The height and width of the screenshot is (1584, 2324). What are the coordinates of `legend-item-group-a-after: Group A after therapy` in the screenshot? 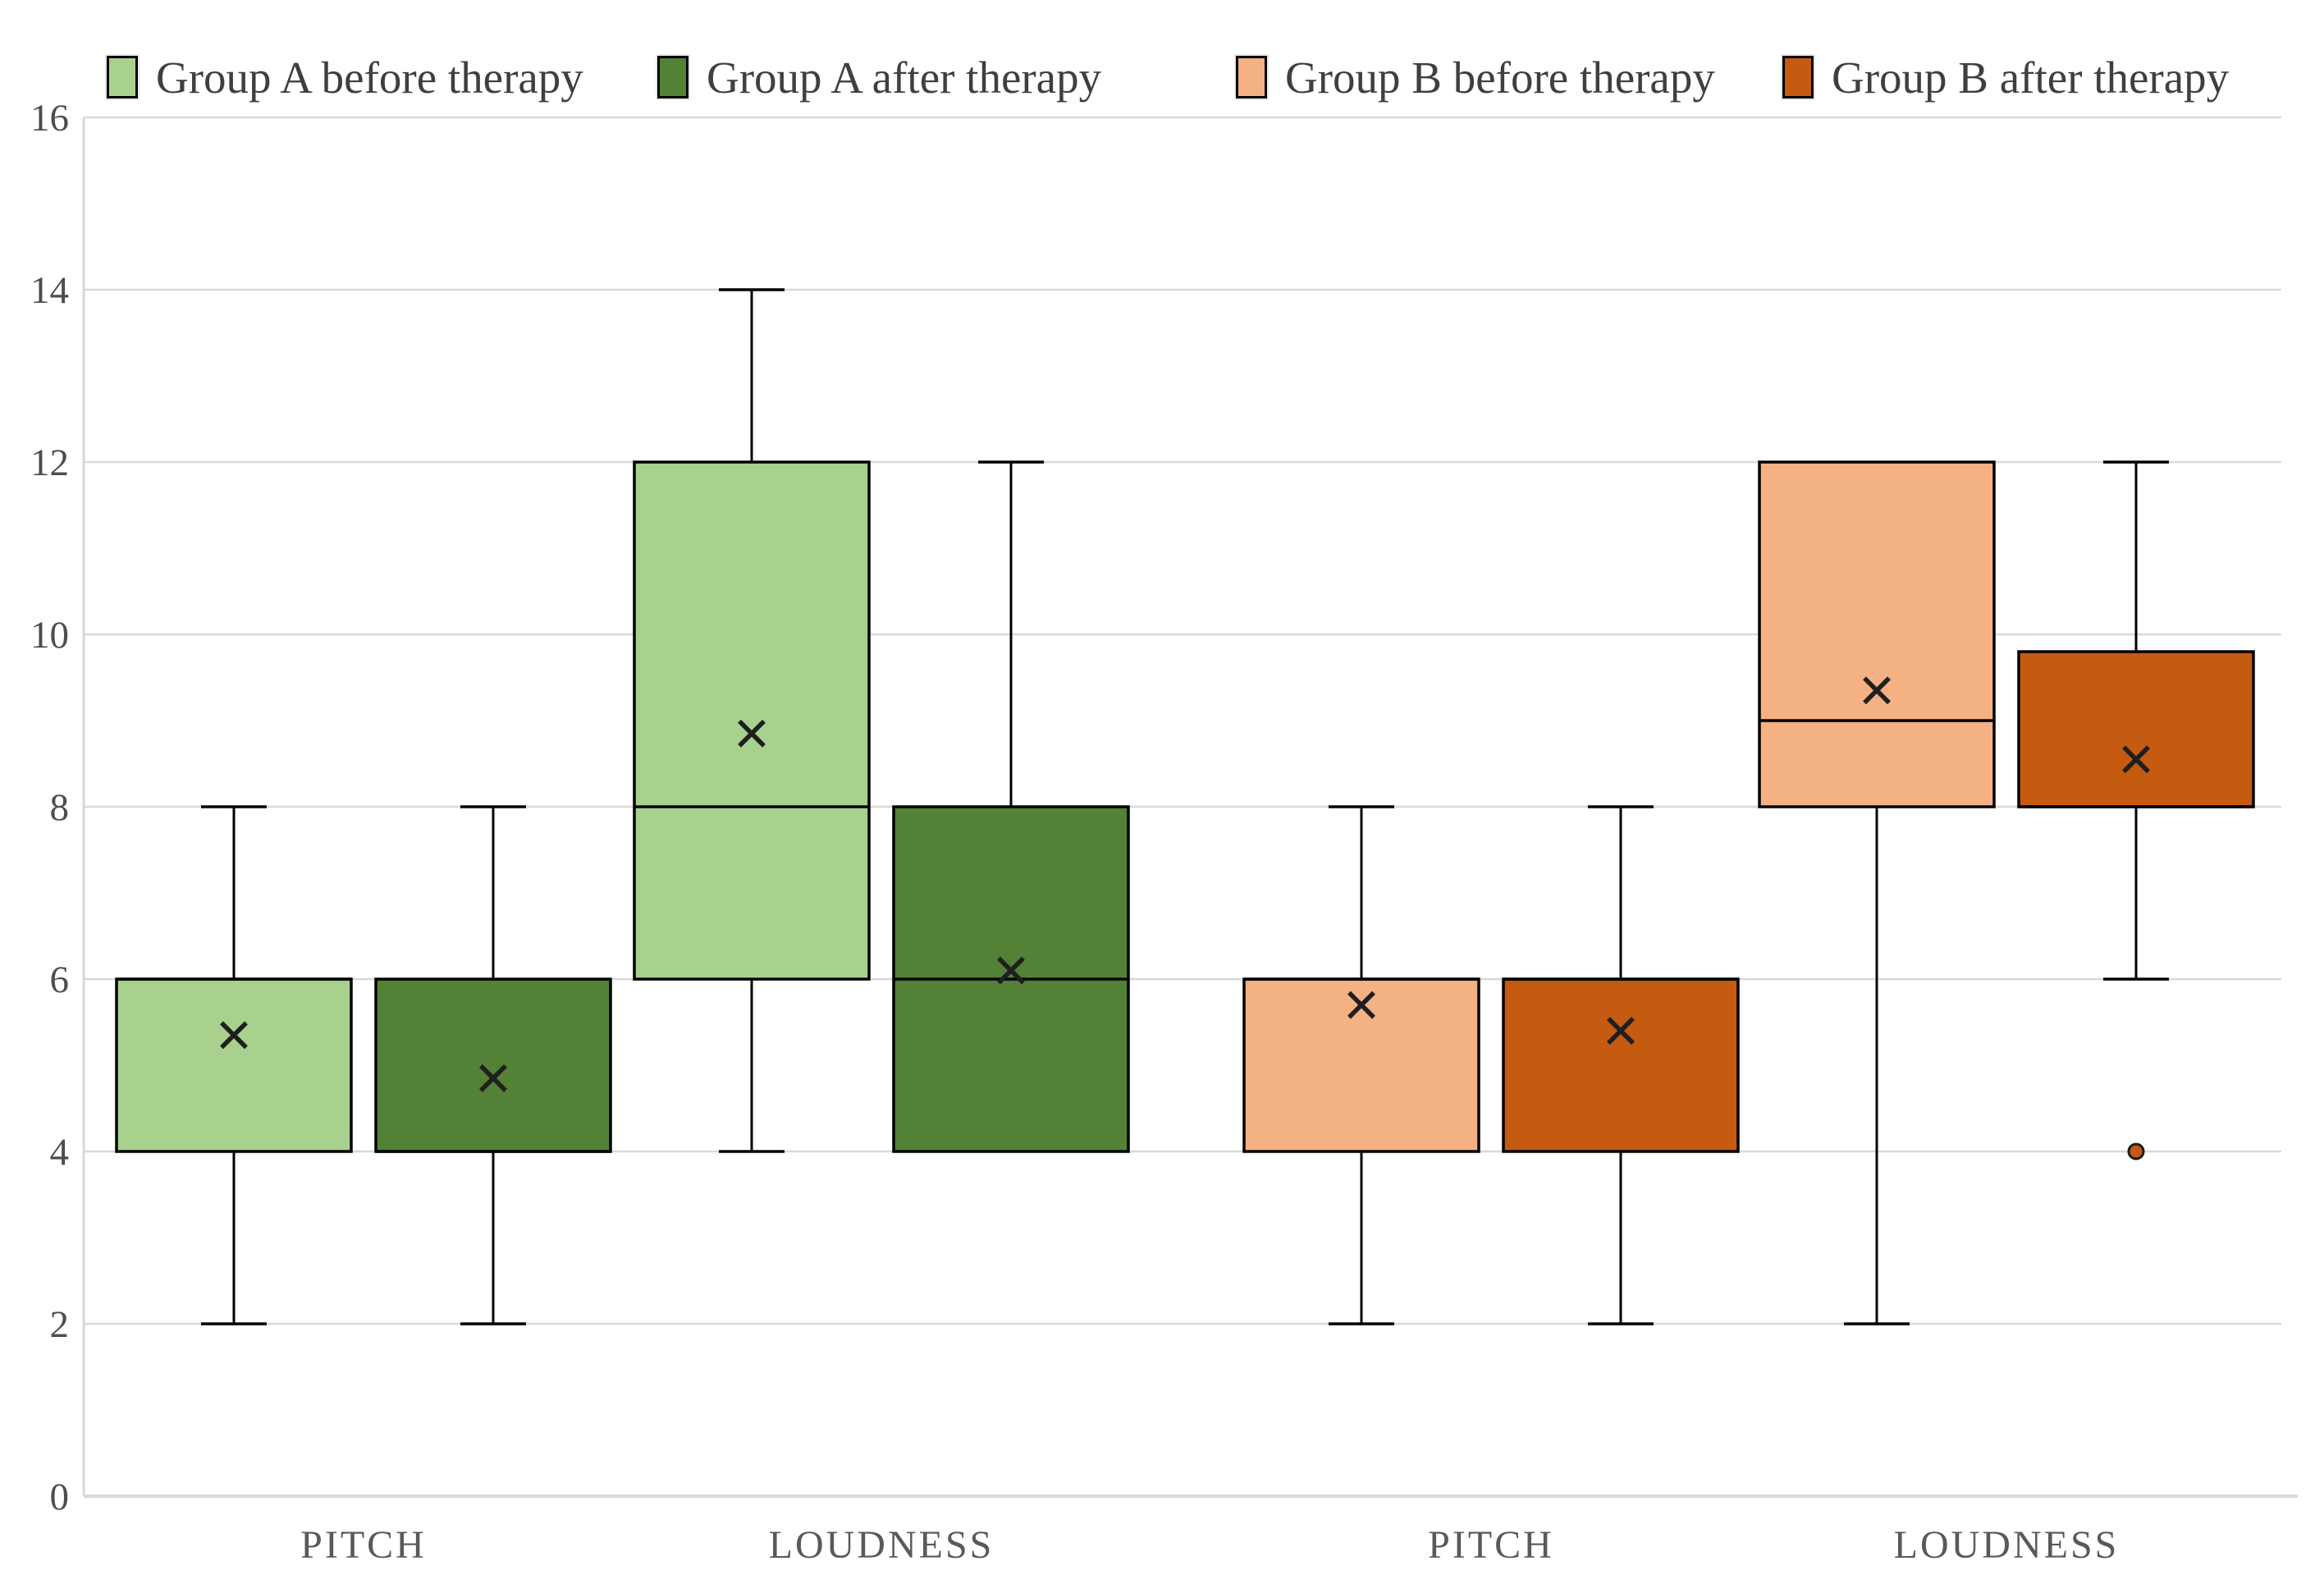 It's located at (879, 77).